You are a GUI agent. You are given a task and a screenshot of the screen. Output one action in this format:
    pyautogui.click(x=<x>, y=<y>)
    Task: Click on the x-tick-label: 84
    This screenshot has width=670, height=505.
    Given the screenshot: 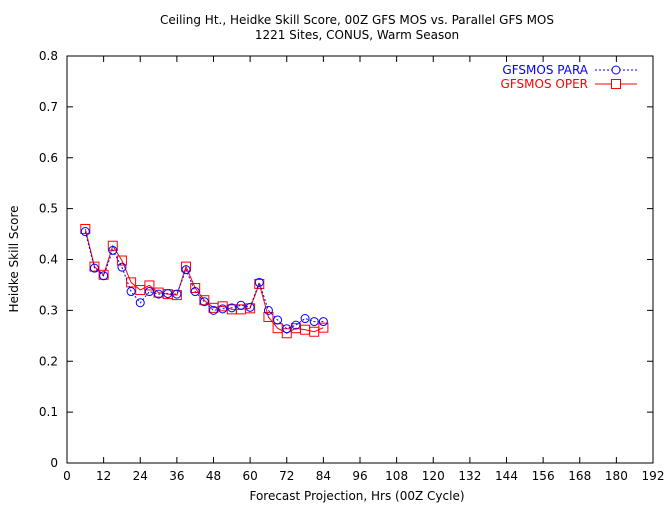 What is the action you would take?
    pyautogui.click(x=323, y=476)
    